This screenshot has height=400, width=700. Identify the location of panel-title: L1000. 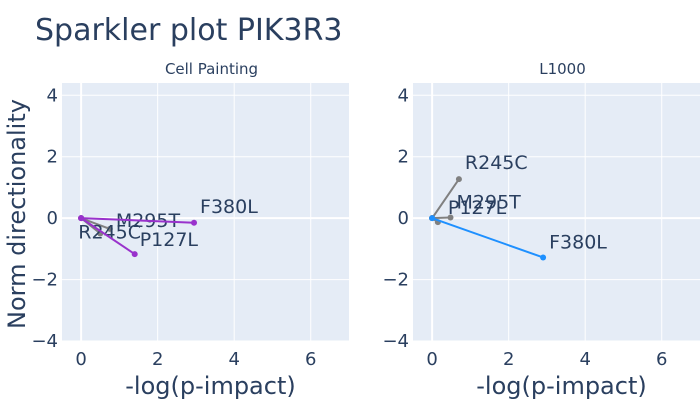
(562, 69).